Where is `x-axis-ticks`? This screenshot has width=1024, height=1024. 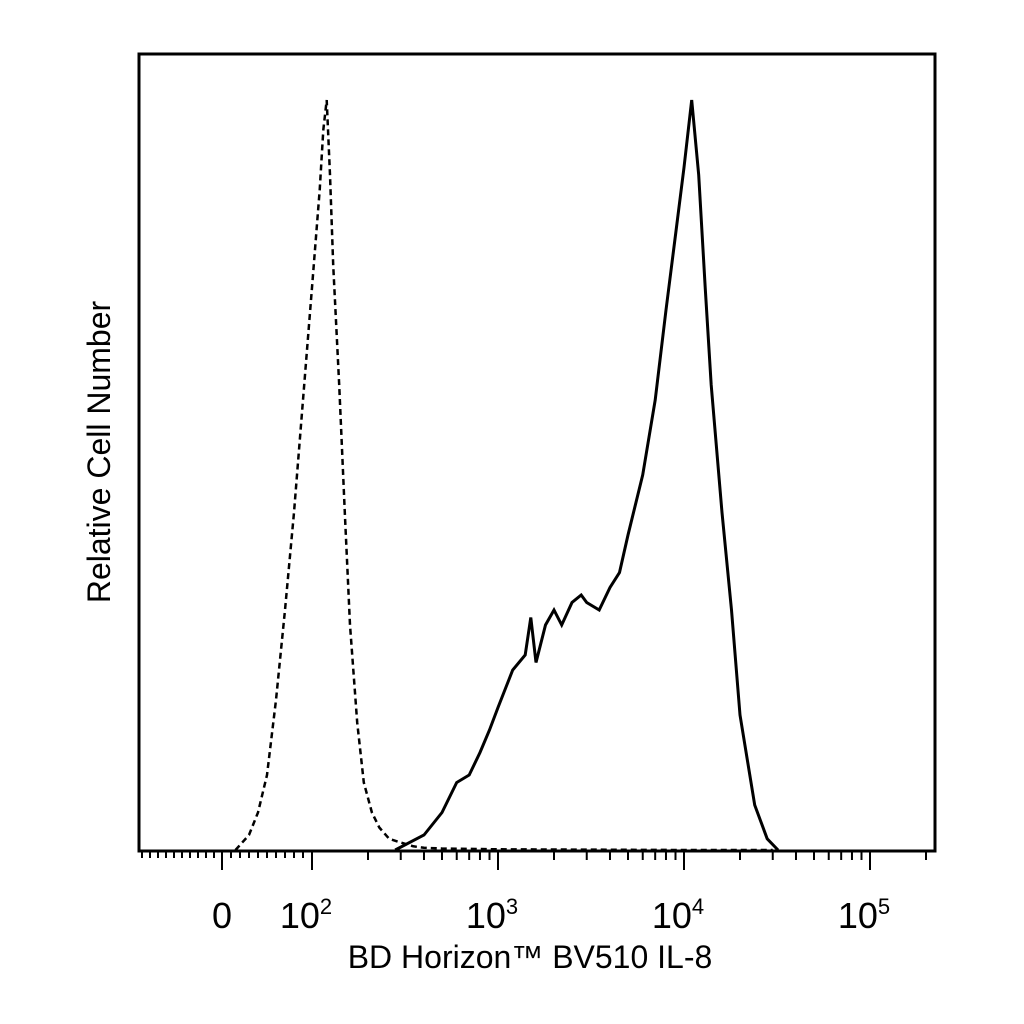
x-axis-ticks is located at coordinates (534, 860).